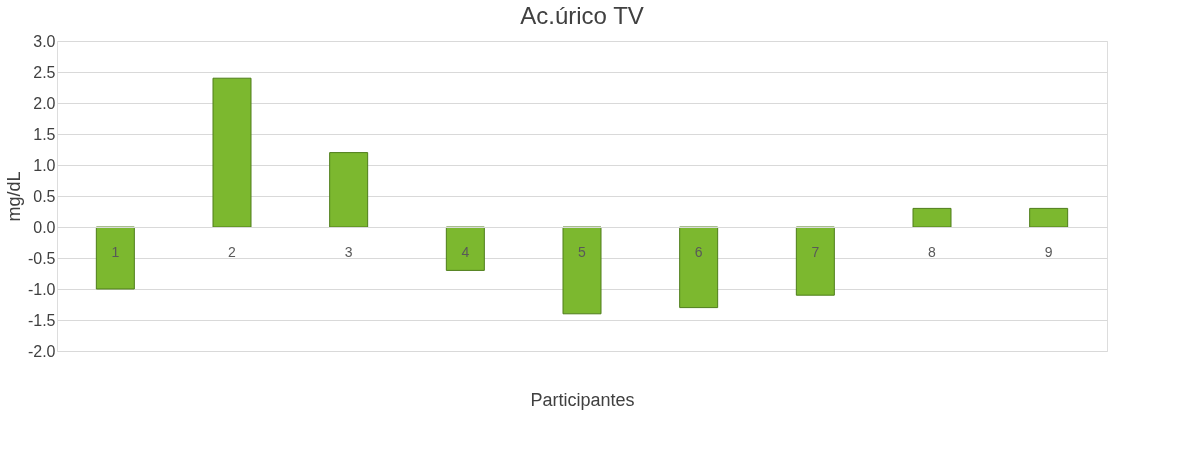  What do you see at coordinates (44, 41) in the screenshot?
I see `y-tick-label: 3.0` at bounding box center [44, 41].